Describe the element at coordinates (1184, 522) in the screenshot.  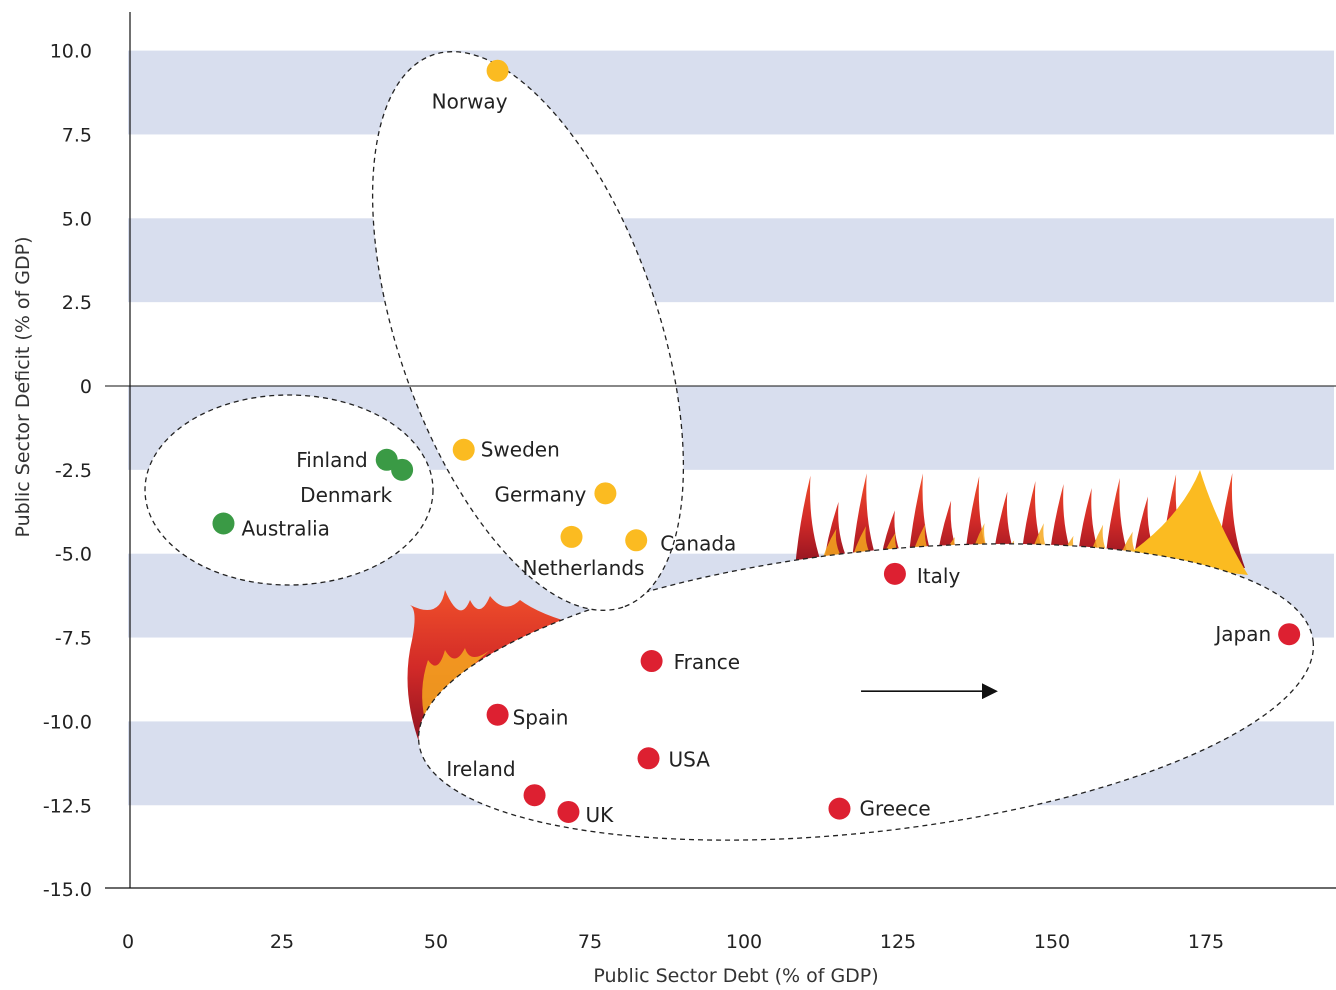
I see `flame-tip` at that location.